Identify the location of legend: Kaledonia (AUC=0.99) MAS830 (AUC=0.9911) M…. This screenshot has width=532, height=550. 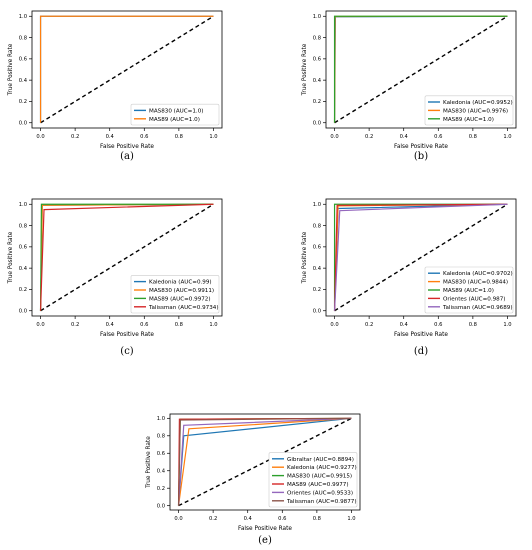
(175, 294).